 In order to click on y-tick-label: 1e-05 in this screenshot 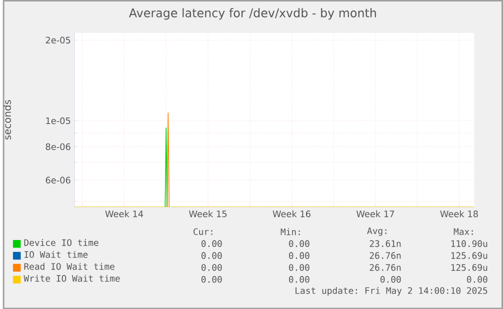, I will do `click(58, 120)`.